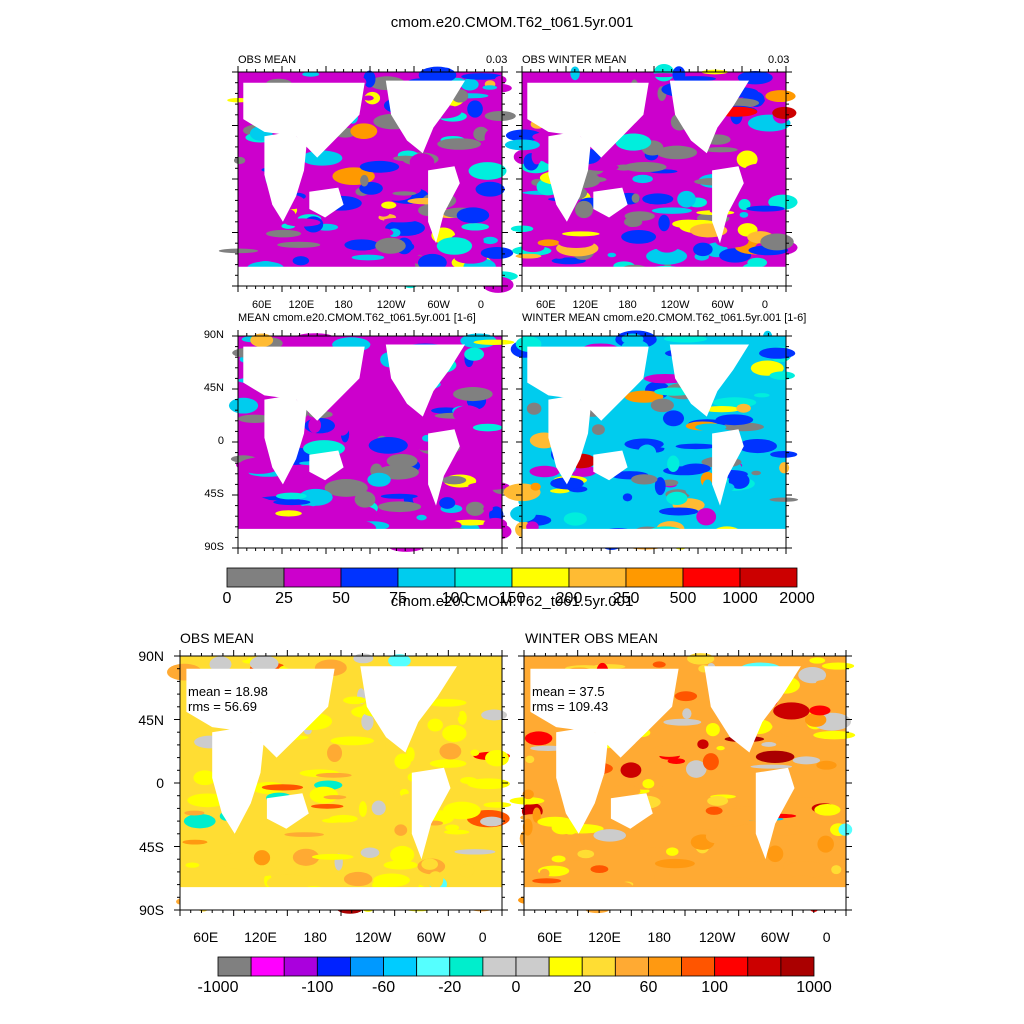 The height and width of the screenshot is (1024, 1024). What do you see at coordinates (648, 987) in the screenshot?
I see `colorbar-bottom-label-6: 60` at bounding box center [648, 987].